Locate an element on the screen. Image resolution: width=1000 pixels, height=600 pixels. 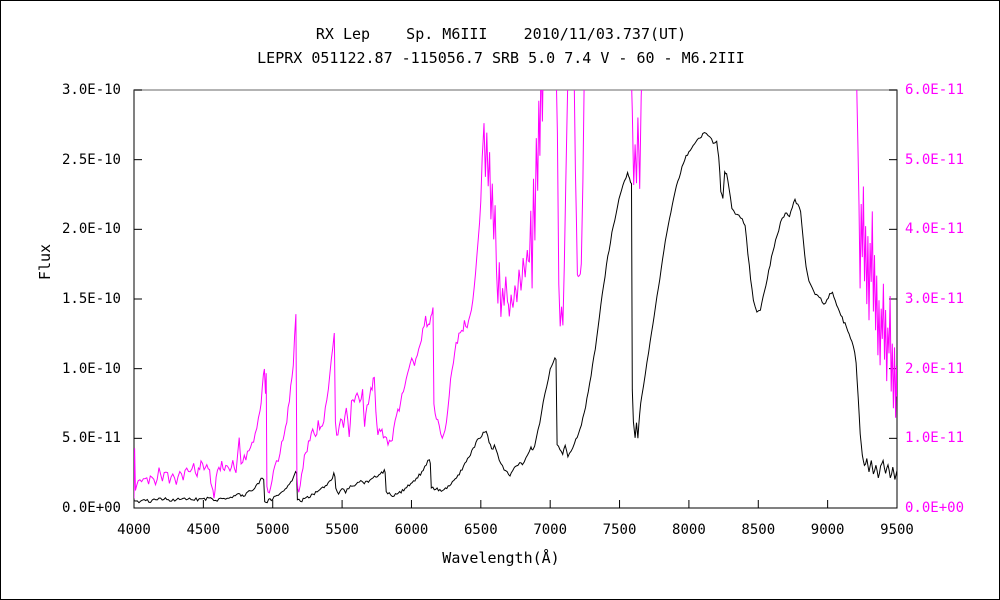
x-tick-label-4000: 4000 is located at coordinates (134, 530).